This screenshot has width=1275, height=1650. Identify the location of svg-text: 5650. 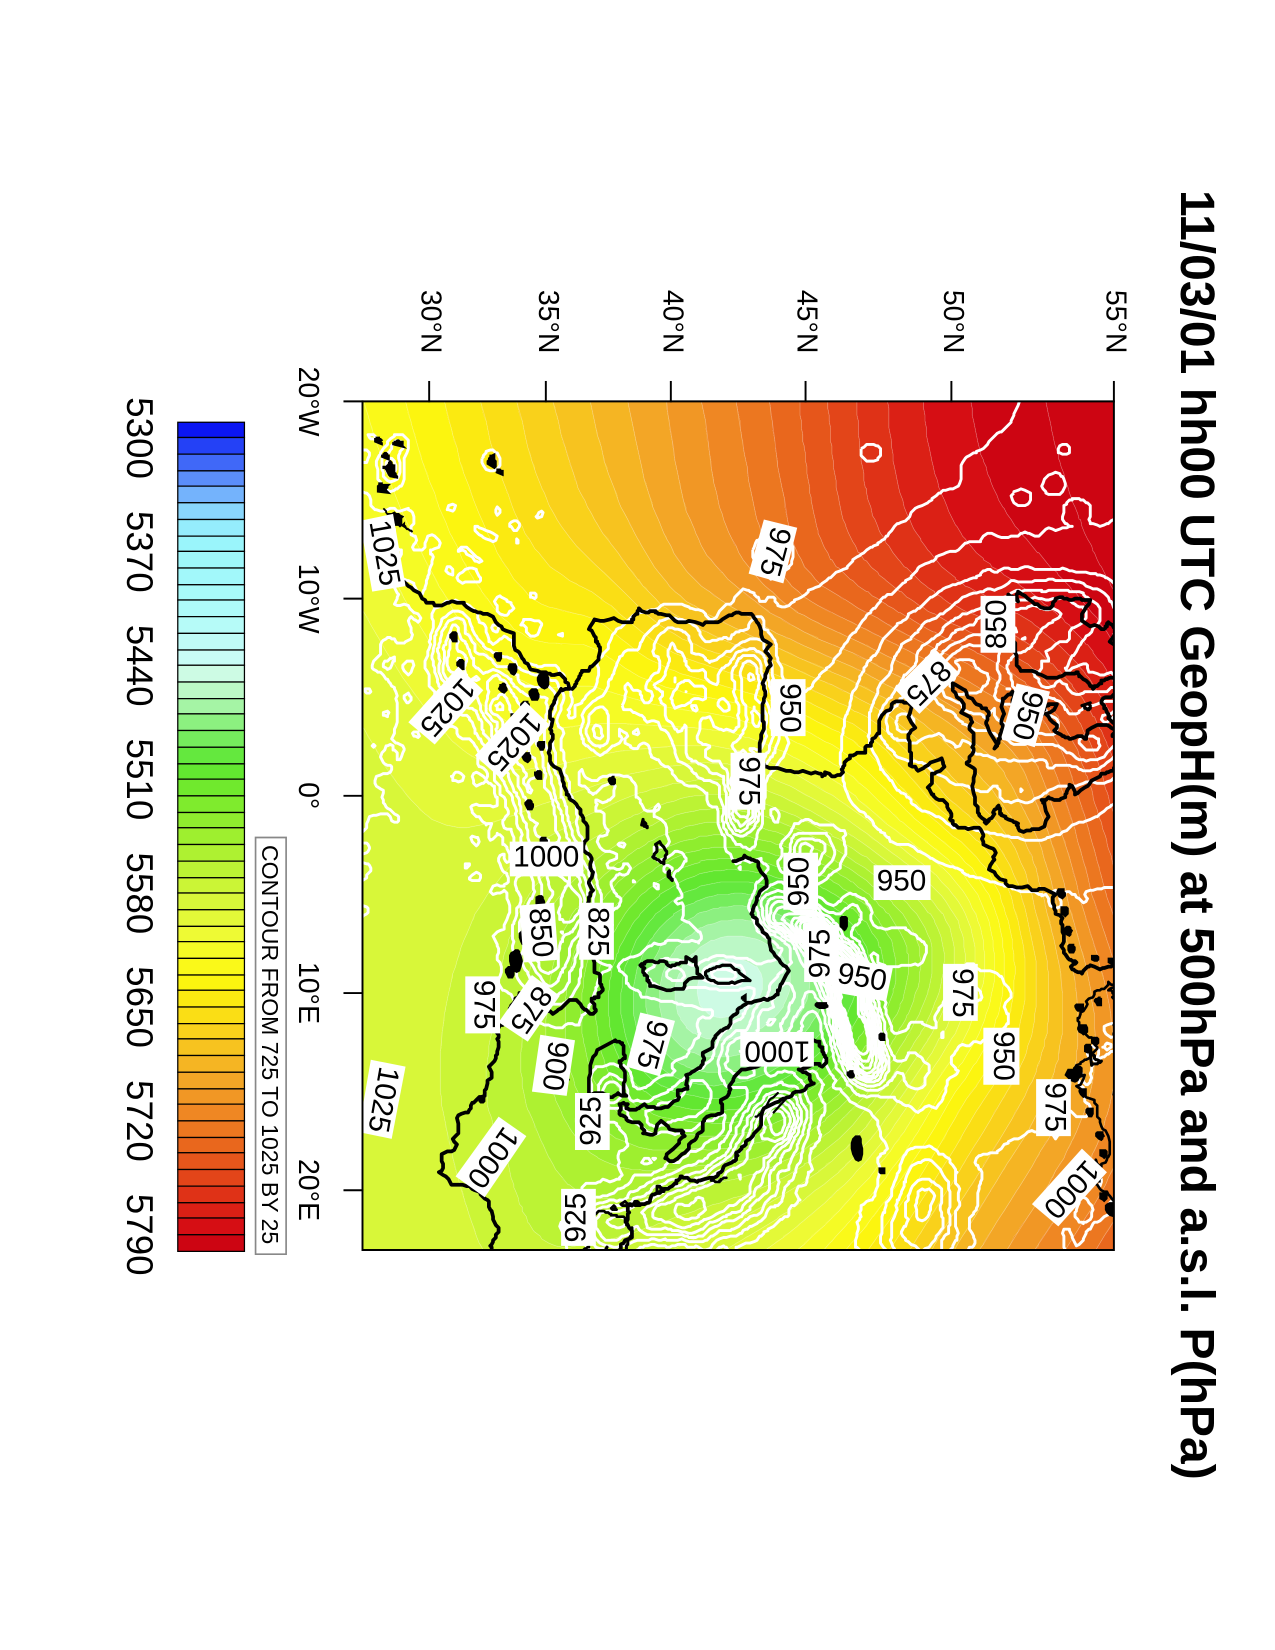
(139, 1007).